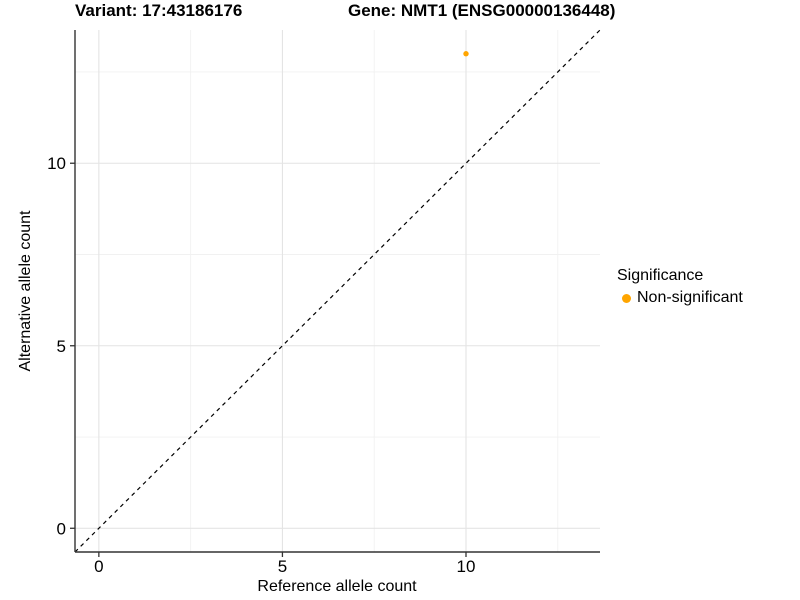 This screenshot has width=800, height=600. What do you see at coordinates (680, 287) in the screenshot?
I see `legend: Significance Non-significant` at bounding box center [680, 287].